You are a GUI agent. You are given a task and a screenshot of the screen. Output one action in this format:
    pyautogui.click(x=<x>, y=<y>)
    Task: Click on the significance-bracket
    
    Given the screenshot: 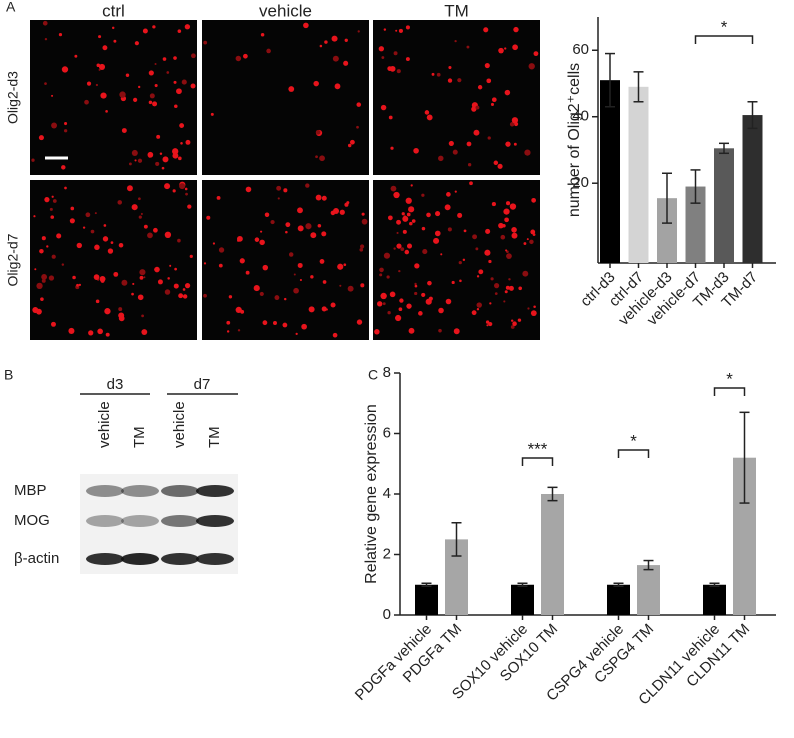 What is the action you would take?
    pyautogui.click(x=537, y=461)
    